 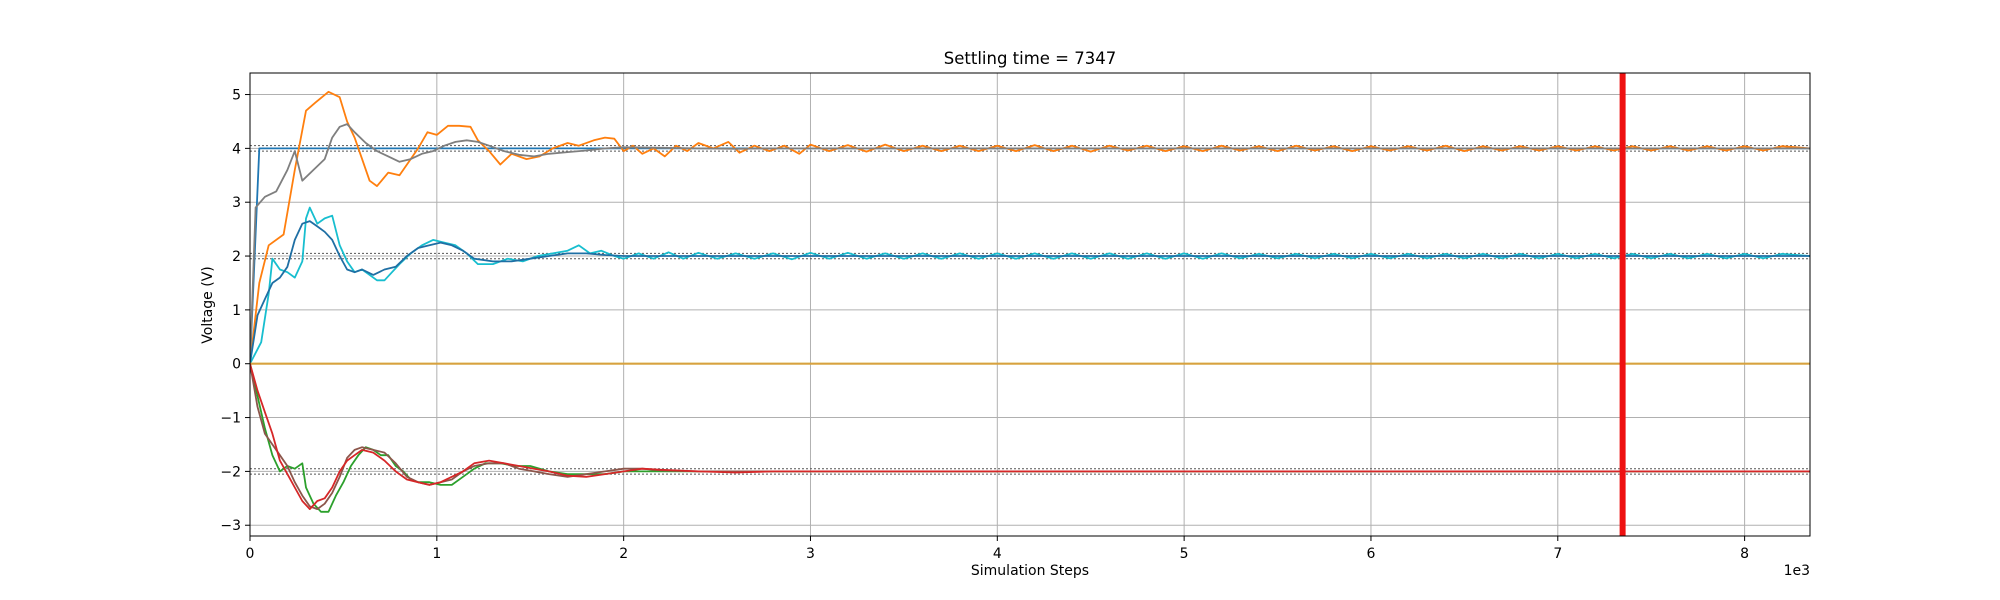 I want to click on chart-title: Settling time = 7347, so click(x=1030, y=58).